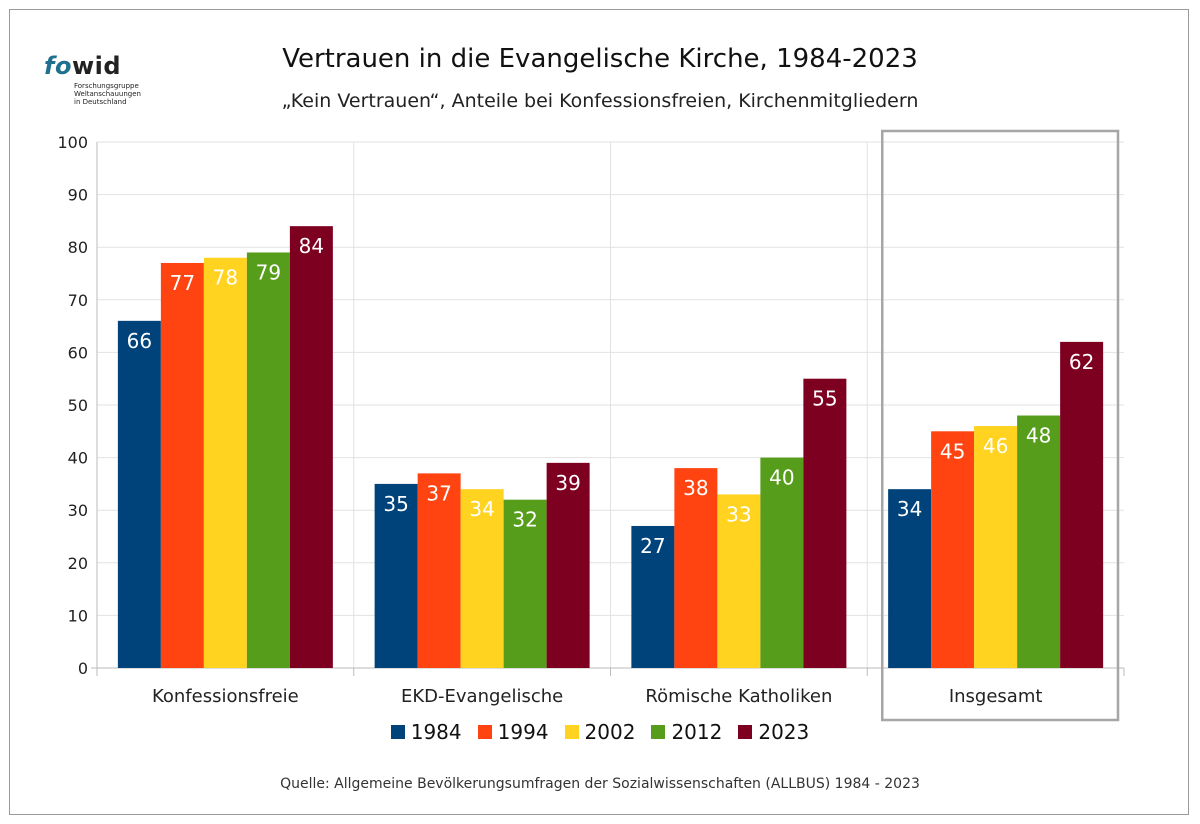 This screenshot has height=824, width=1200. I want to click on data-label: 45, so click(952, 451).